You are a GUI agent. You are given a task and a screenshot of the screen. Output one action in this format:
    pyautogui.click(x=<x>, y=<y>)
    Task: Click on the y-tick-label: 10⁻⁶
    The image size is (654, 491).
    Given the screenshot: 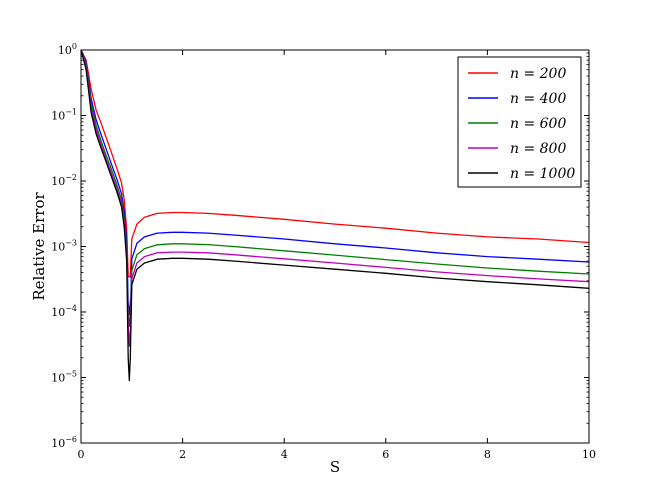 What is the action you would take?
    pyautogui.click(x=64, y=442)
    